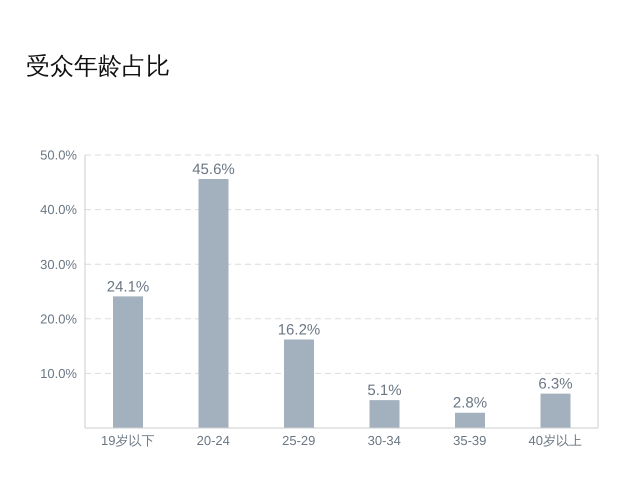 The image size is (640, 499). Describe the element at coordinates (384, 391) in the screenshot. I see `data-label: 5.1%` at that location.